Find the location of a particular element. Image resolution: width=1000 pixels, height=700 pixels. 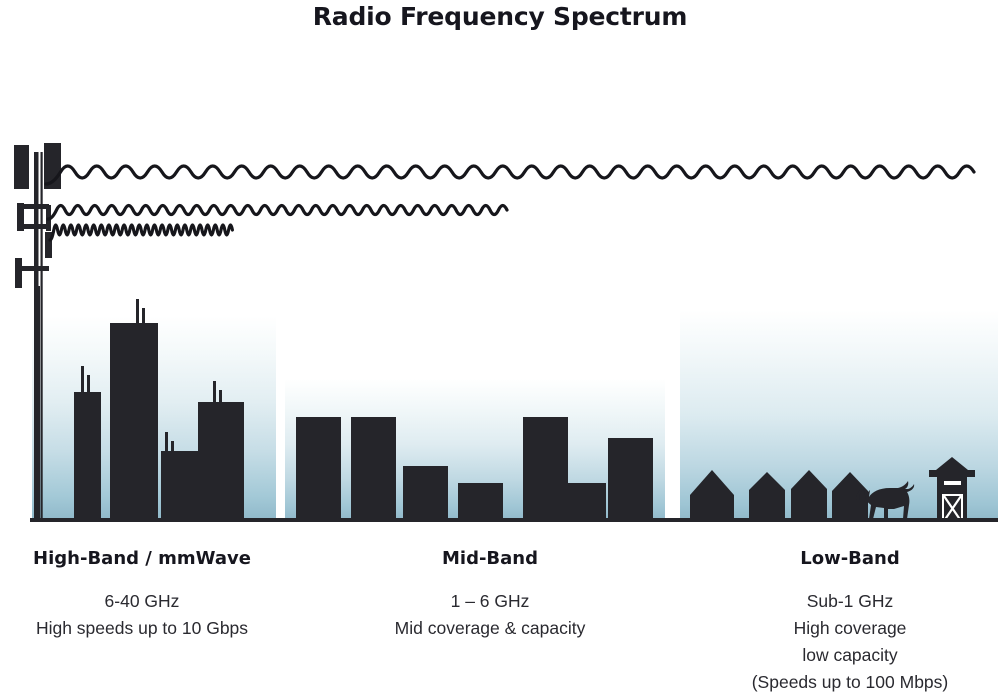

band-title-high-band: High-Band / mmWave is located at coordinates (142, 558).